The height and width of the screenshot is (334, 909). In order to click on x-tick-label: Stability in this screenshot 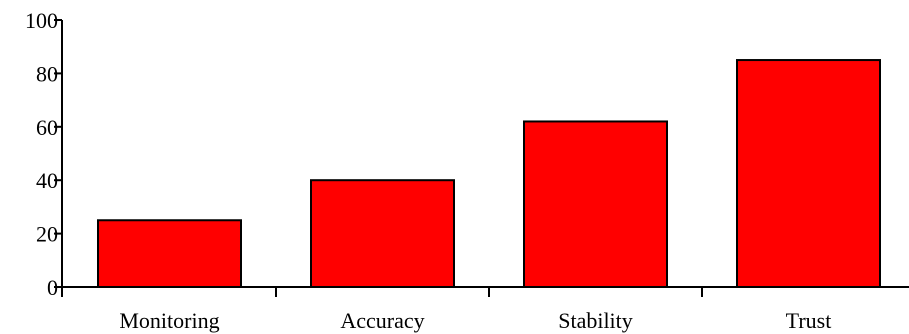, I will do `click(595, 320)`.